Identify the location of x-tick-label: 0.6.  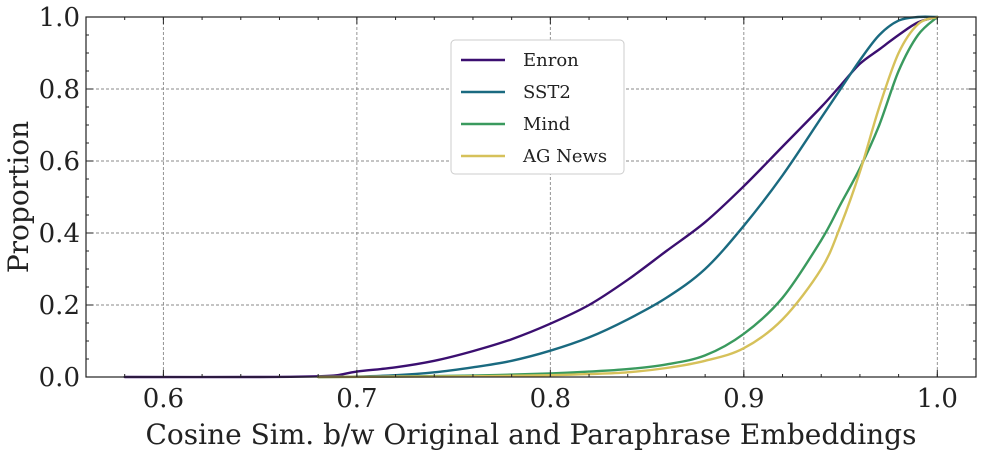
(163, 399).